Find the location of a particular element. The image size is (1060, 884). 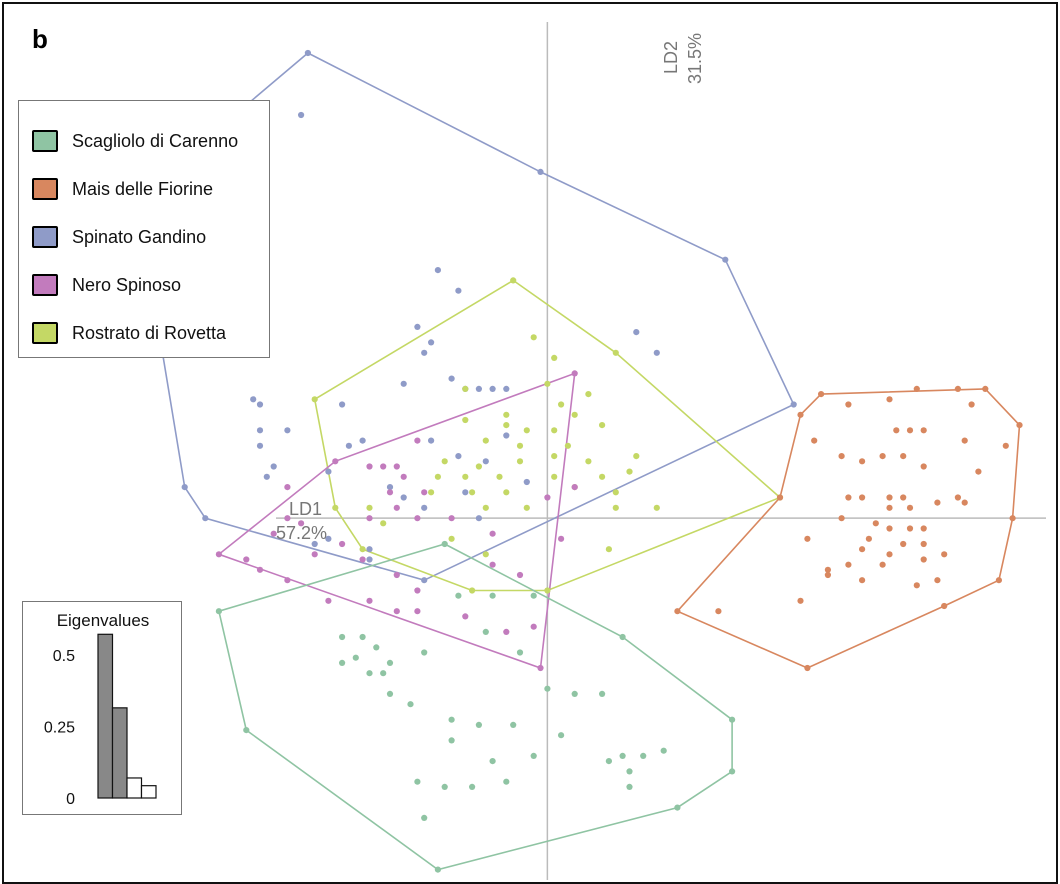

legend-item-mais-delle-fiorine: Mais delle Fiorine is located at coordinates (150, 189).